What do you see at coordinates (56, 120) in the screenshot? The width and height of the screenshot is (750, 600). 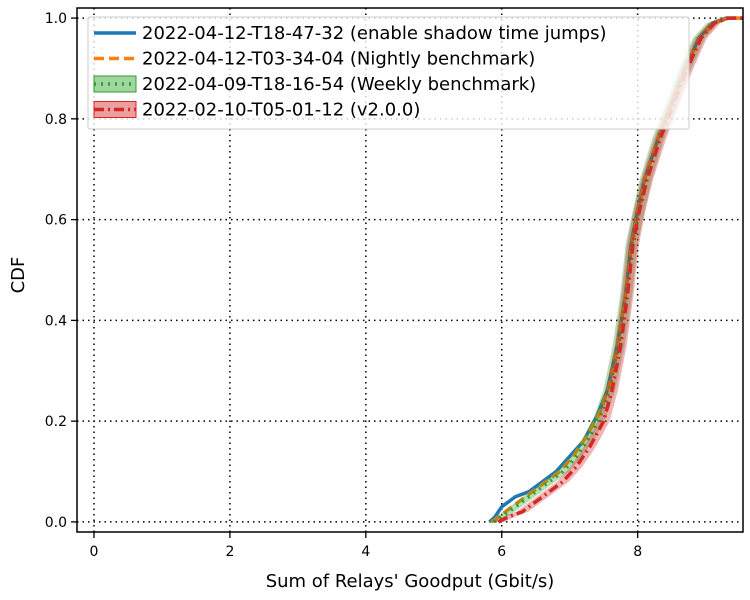 I see `y-tick-label-4: 0.8` at bounding box center [56, 120].